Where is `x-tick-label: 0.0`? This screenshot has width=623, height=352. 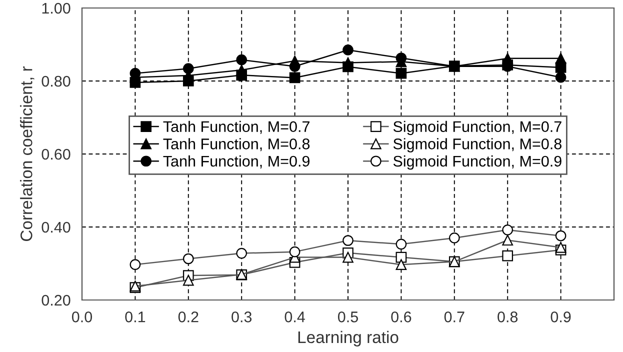
x-tick-label: 0.0 is located at coordinates (82, 317).